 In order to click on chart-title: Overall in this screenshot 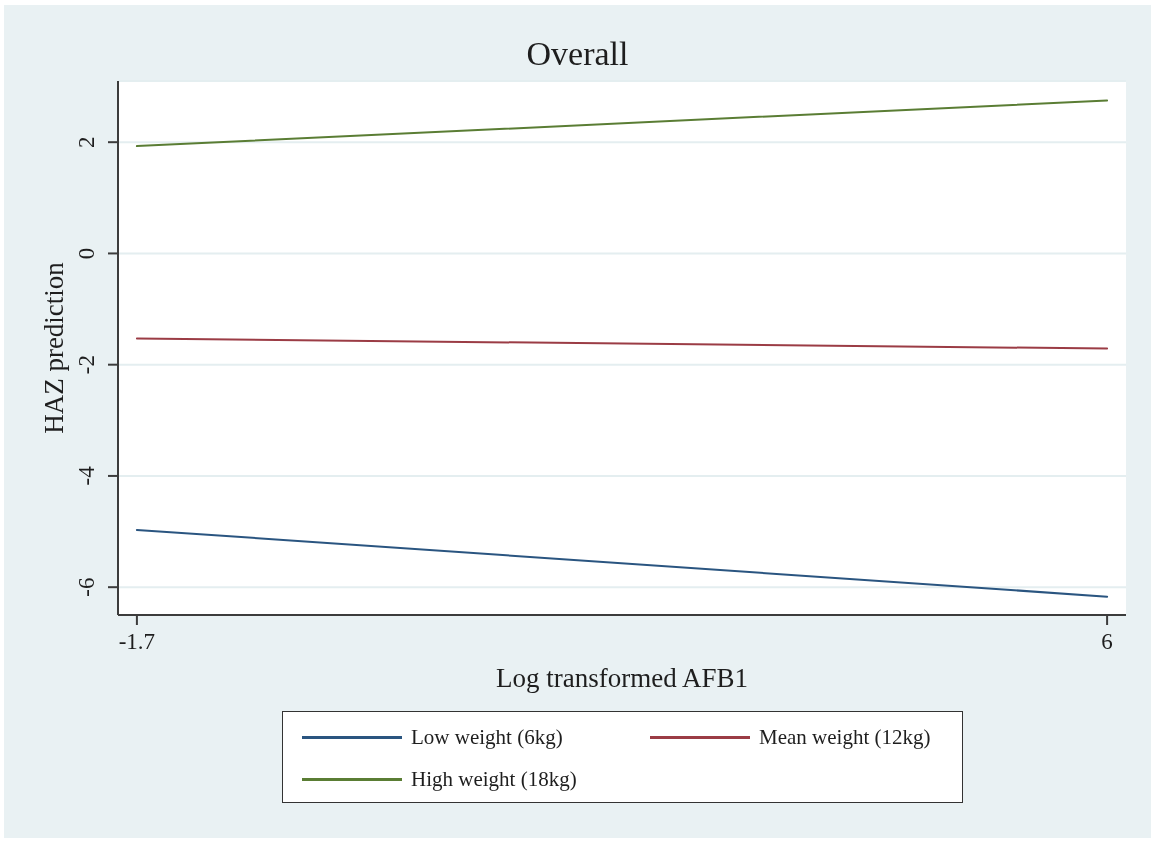, I will do `click(577, 54)`.